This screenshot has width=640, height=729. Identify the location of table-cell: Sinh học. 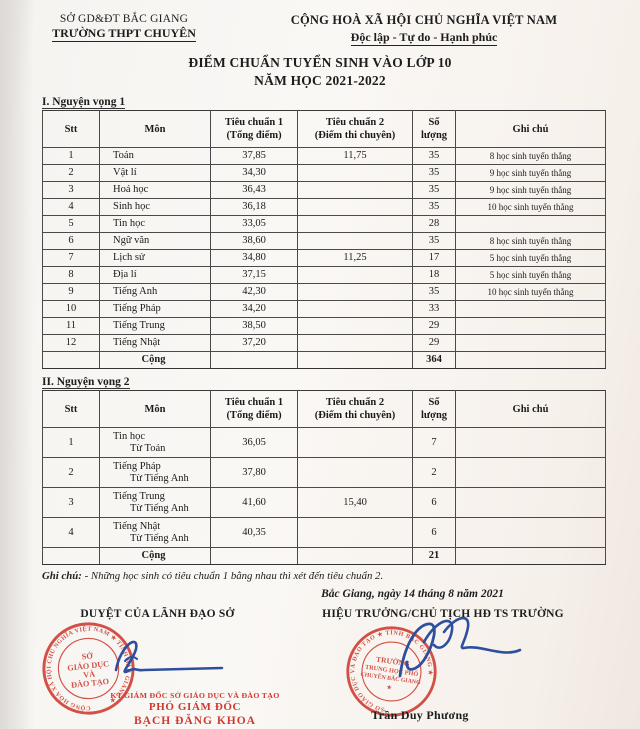
(155, 207).